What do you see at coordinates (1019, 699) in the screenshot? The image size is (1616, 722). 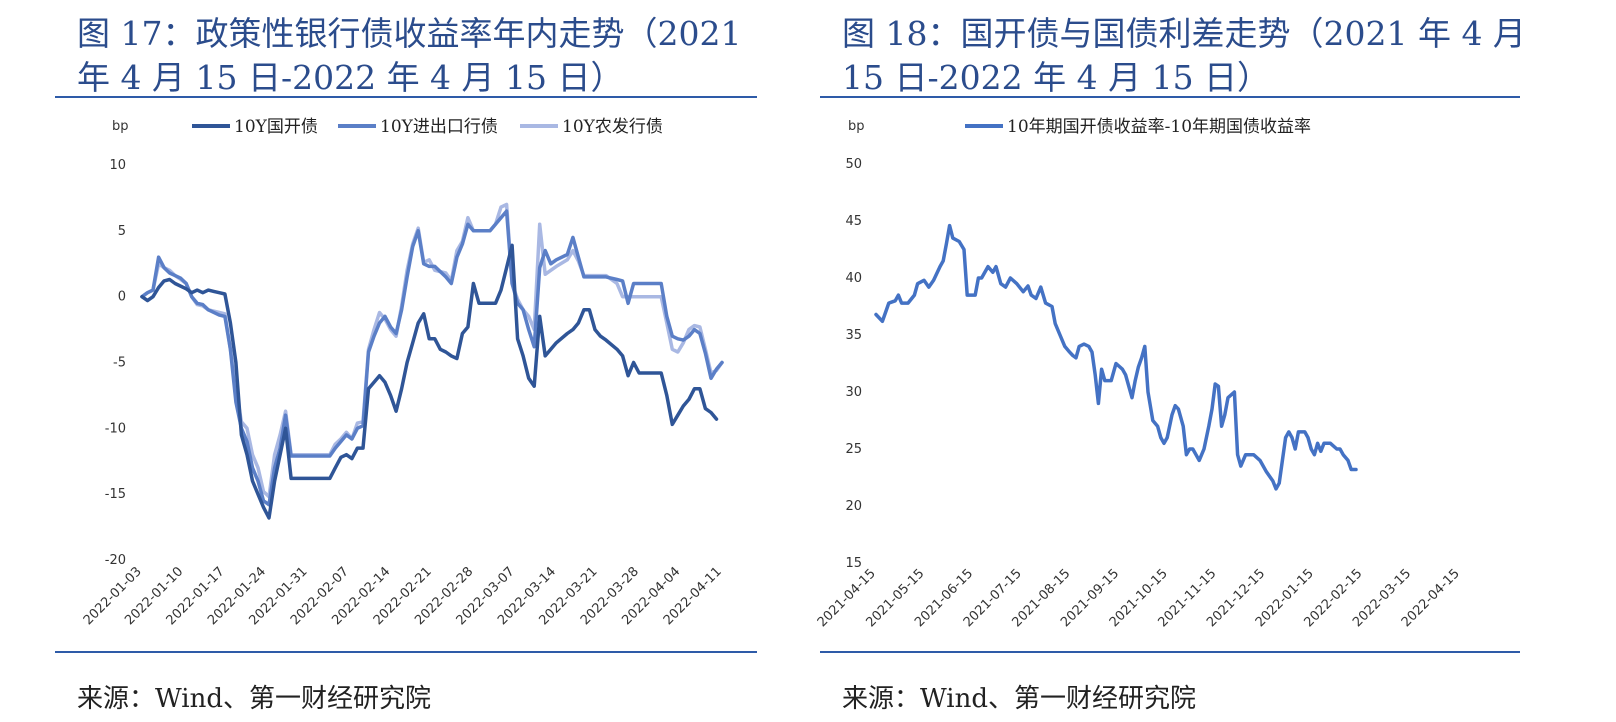 I see `figure-18-source: 来源：Wind、第一财经研究院` at bounding box center [1019, 699].